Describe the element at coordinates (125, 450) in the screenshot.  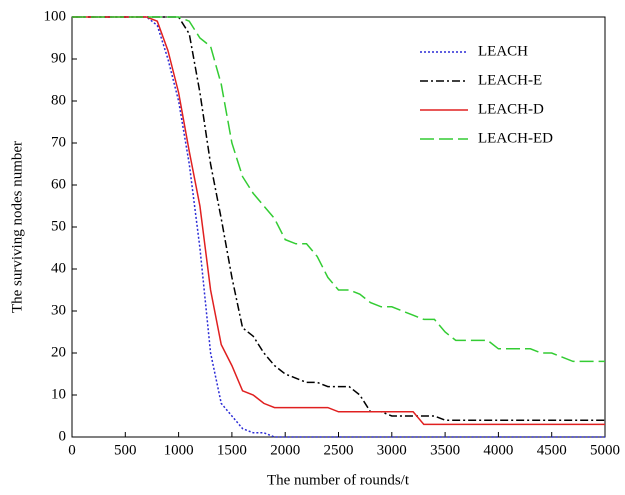
I see `x-tick-label: 500` at that location.